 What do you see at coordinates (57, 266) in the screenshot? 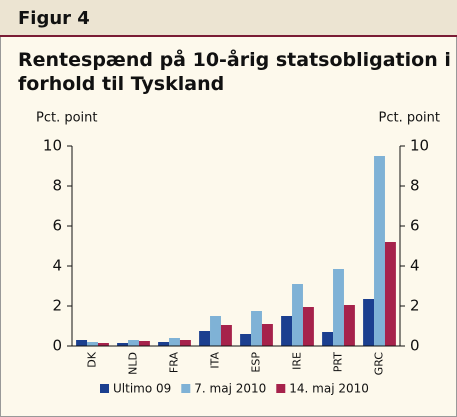
I see `y-tick-label: 4` at bounding box center [57, 266].